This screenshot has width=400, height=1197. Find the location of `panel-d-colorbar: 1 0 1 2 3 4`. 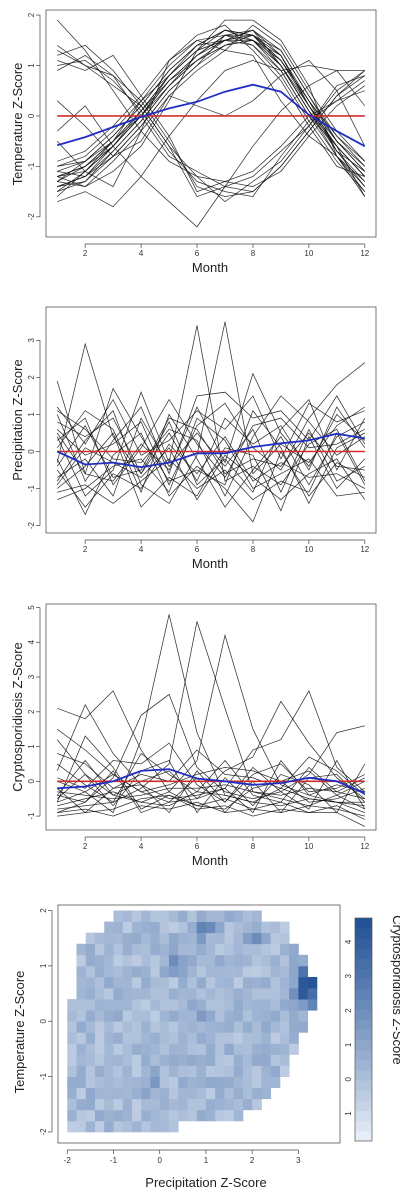

panel-d-colorbar: 1 0 1 2 3 4 is located at coordinates (358, 1029).